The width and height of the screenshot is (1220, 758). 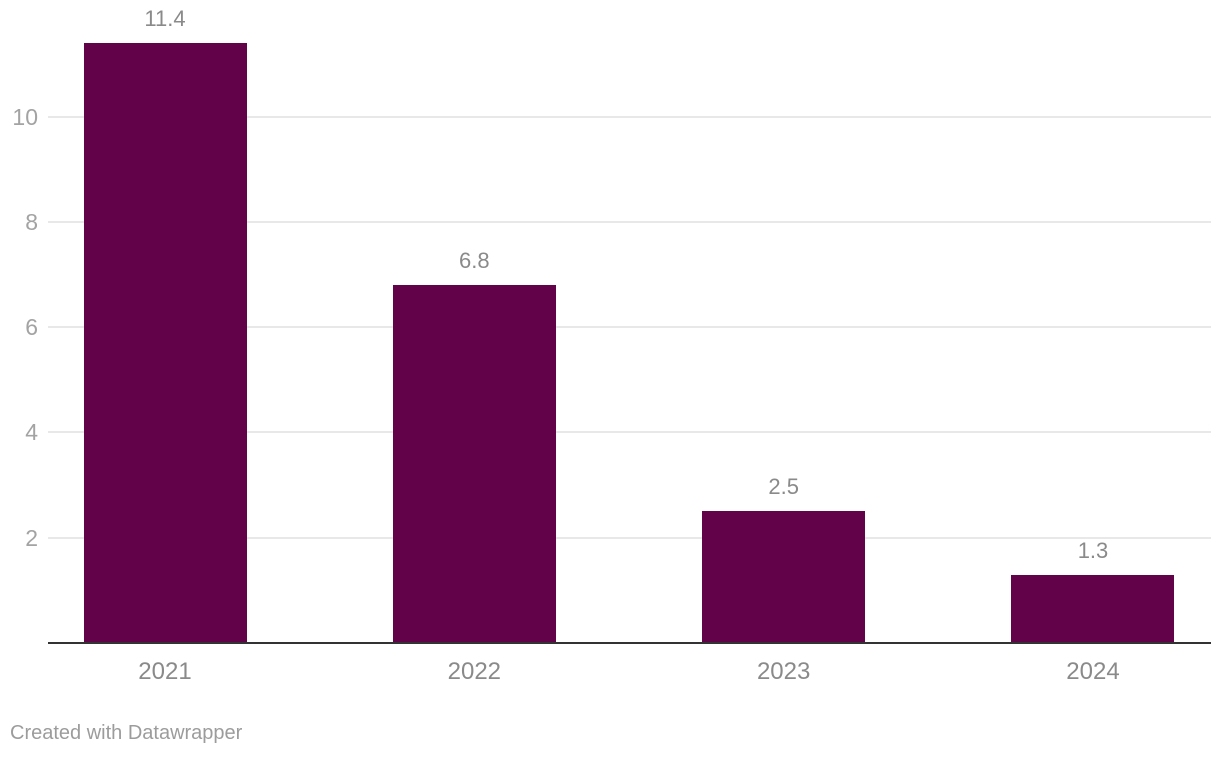 I want to click on bar-2024, so click(x=1093, y=608).